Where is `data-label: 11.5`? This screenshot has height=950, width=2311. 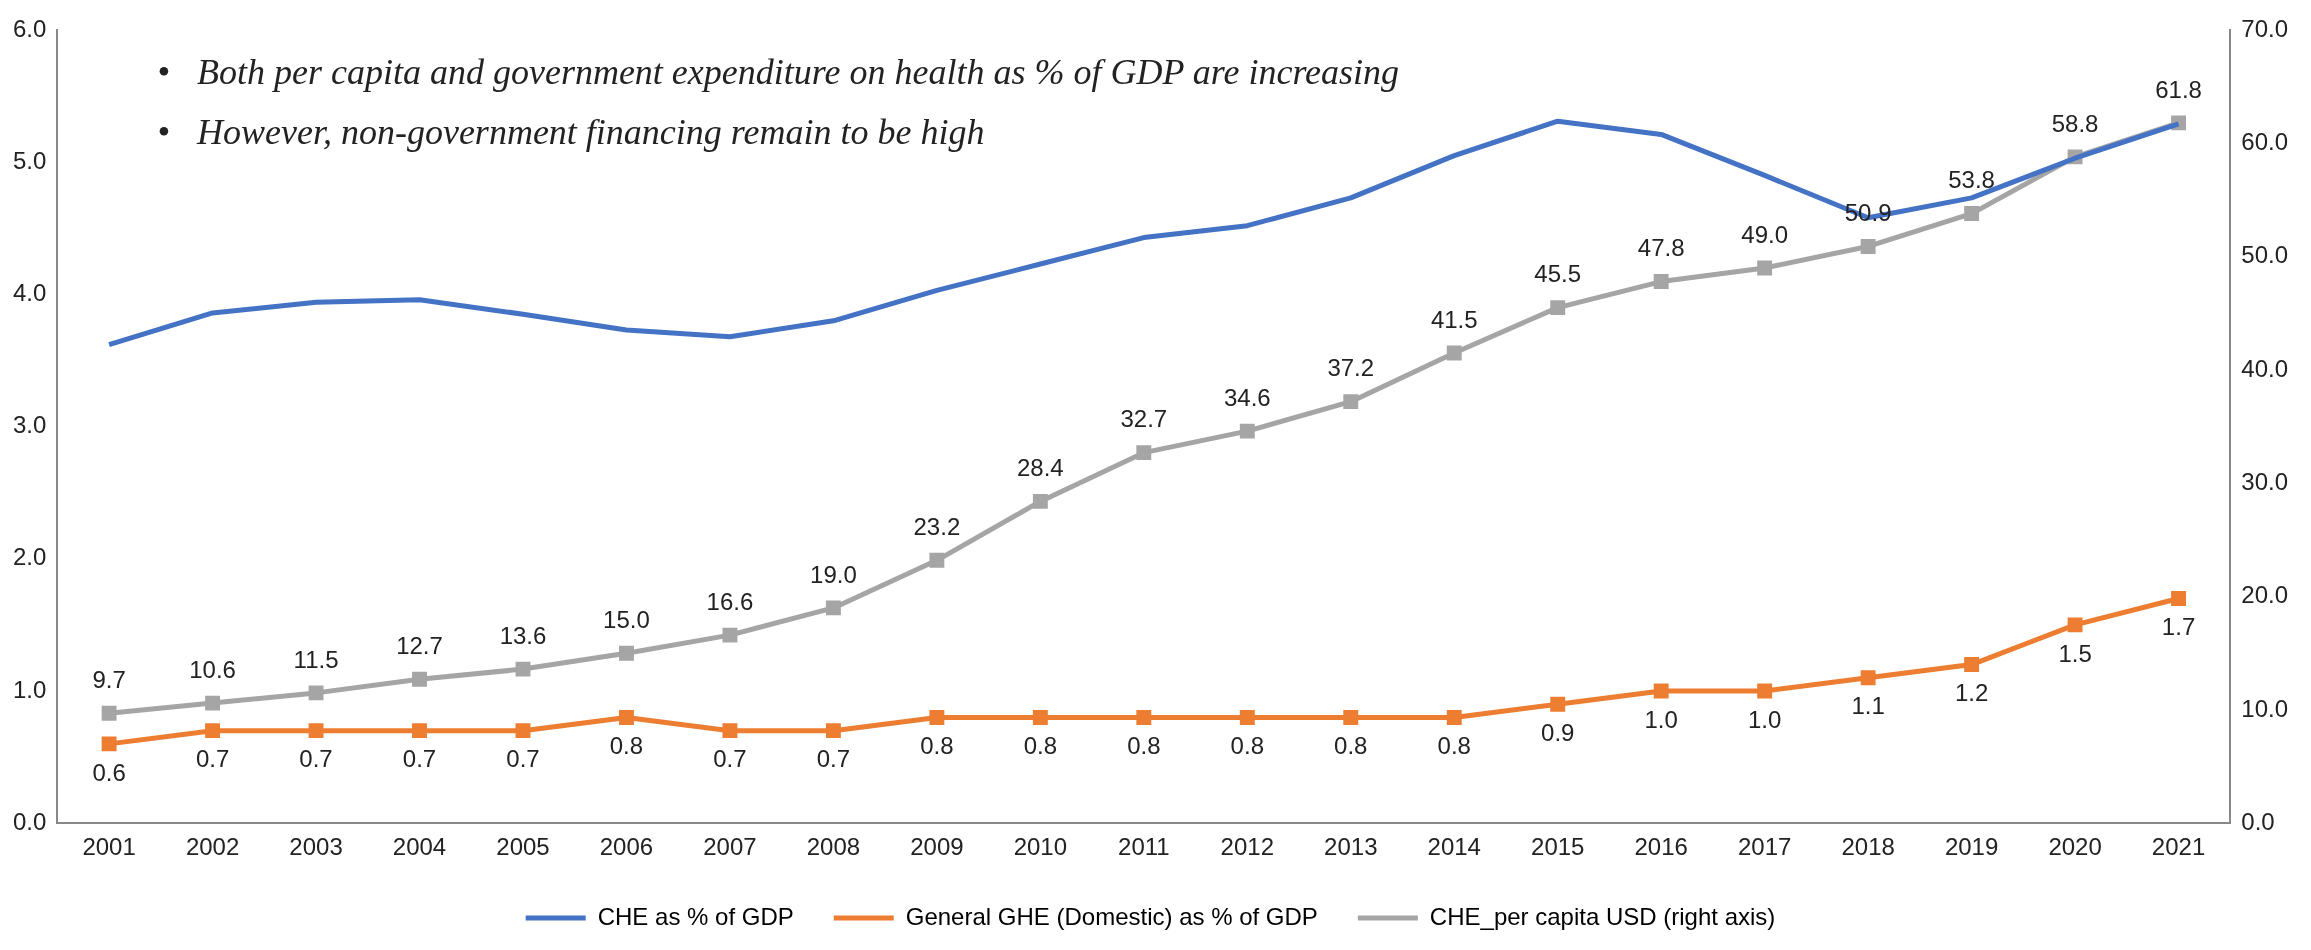
data-label: 11.5 is located at coordinates (316, 659).